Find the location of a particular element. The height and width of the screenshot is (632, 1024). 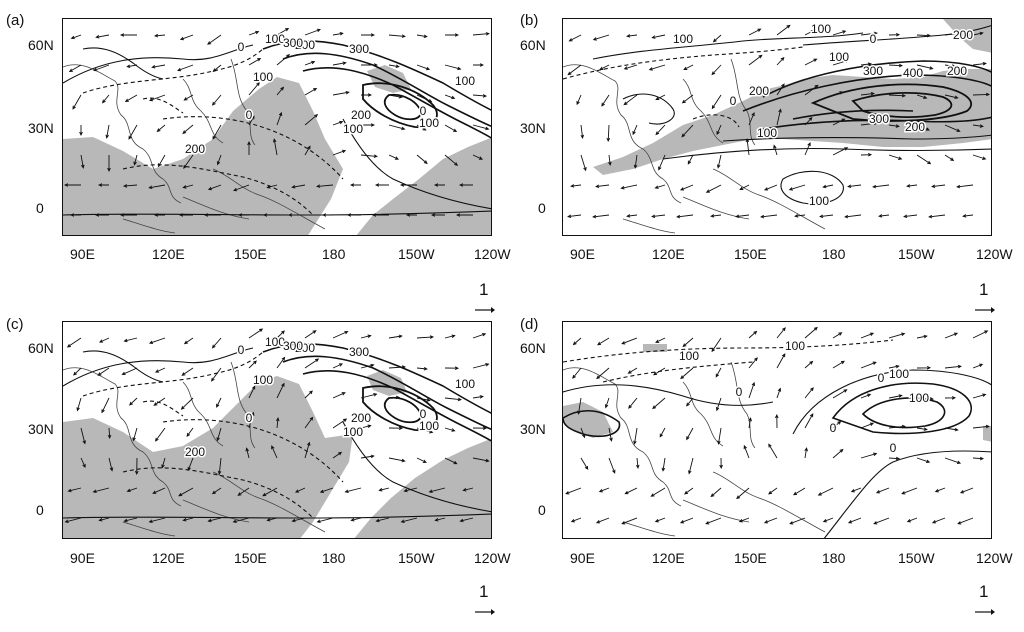

reference-vector-label: 1 is located at coordinates (984, 591).